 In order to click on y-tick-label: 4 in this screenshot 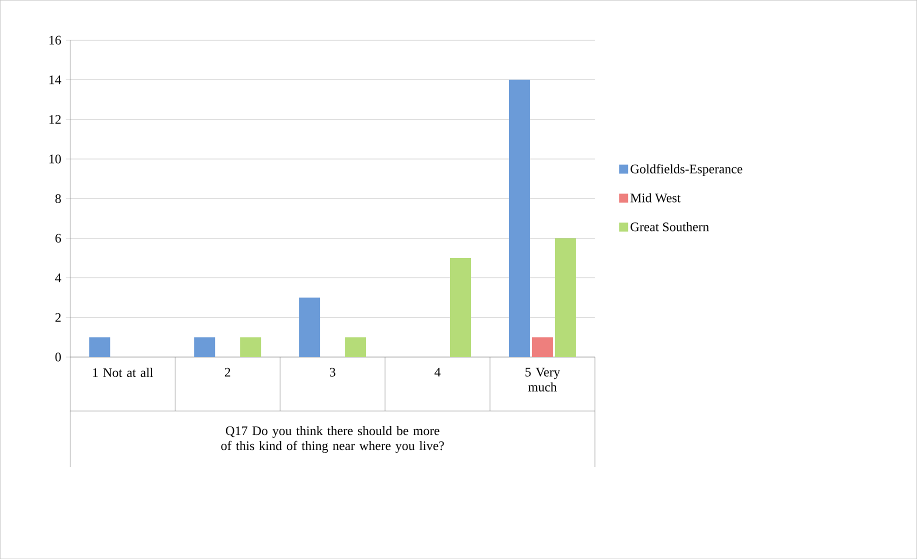, I will do `click(58, 277)`.